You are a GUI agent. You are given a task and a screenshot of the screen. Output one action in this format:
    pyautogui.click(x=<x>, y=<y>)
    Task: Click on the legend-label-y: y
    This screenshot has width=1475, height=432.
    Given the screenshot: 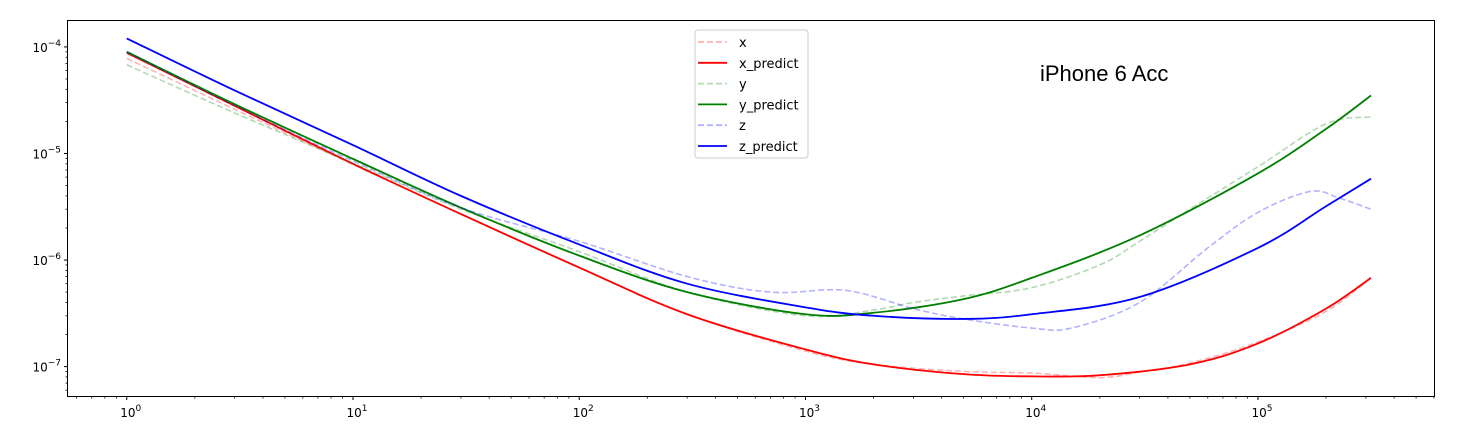 What is the action you would take?
    pyautogui.click(x=743, y=85)
    